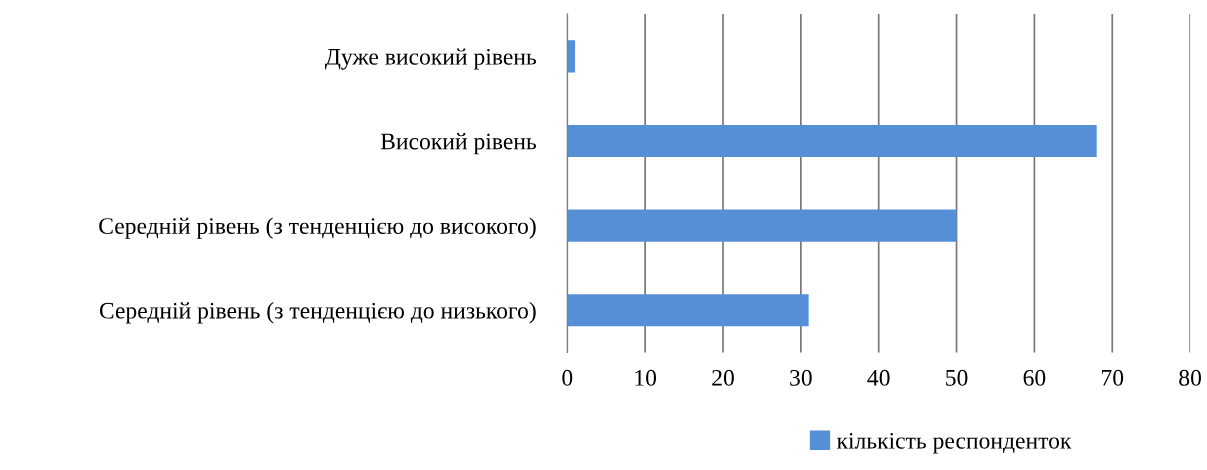  I want to click on y-tick-label: Високий рівень, so click(458, 144).